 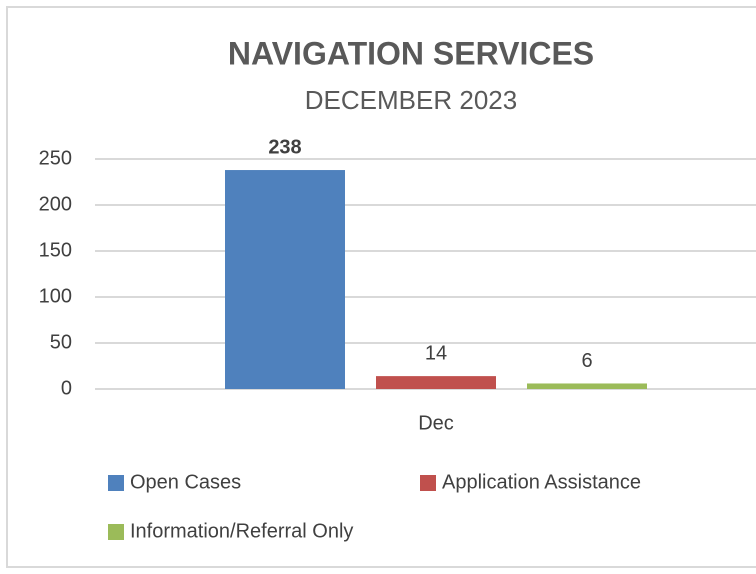 What do you see at coordinates (185, 482) in the screenshot?
I see `legend-label: Open Cases` at bounding box center [185, 482].